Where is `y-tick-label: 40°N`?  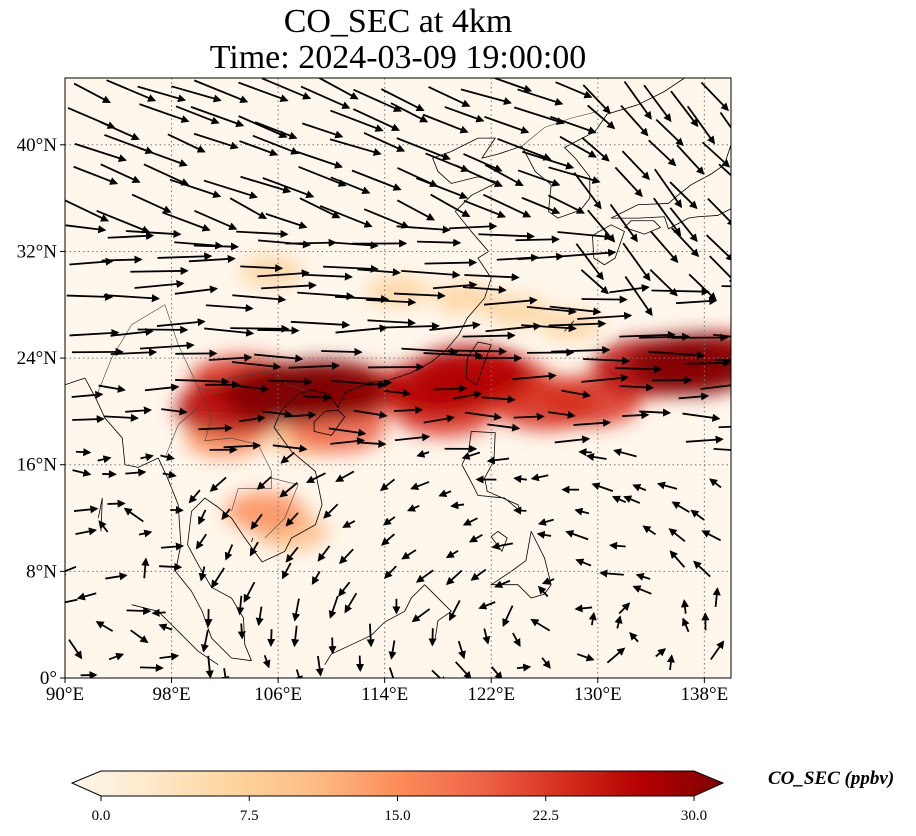
y-tick-label: 40°N is located at coordinates (37, 145).